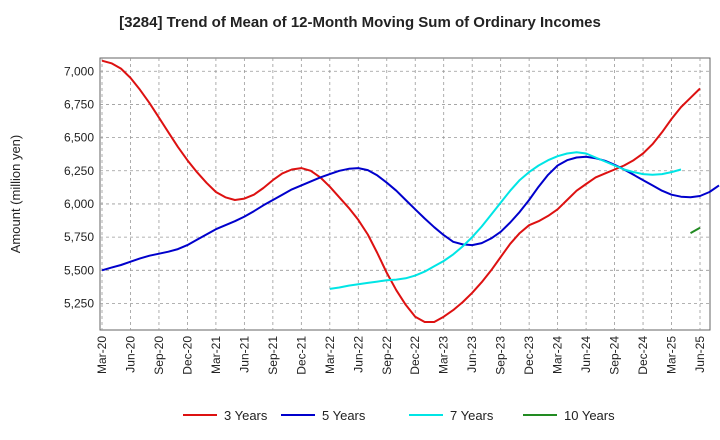  What do you see at coordinates (244, 354) in the screenshot?
I see `x-tick-label: Jun-21` at bounding box center [244, 354].